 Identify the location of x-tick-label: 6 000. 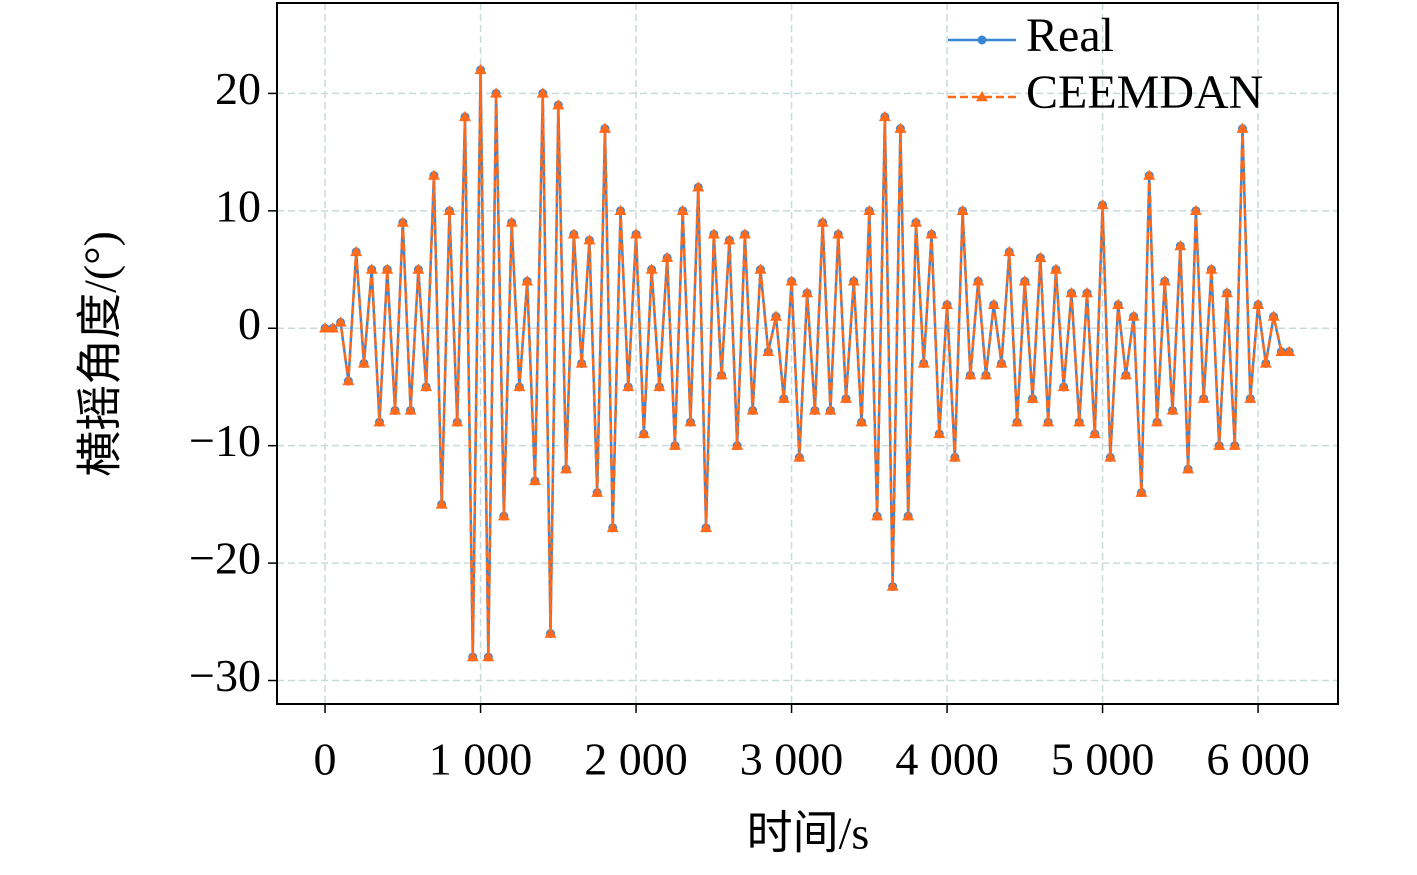
(1258, 759).